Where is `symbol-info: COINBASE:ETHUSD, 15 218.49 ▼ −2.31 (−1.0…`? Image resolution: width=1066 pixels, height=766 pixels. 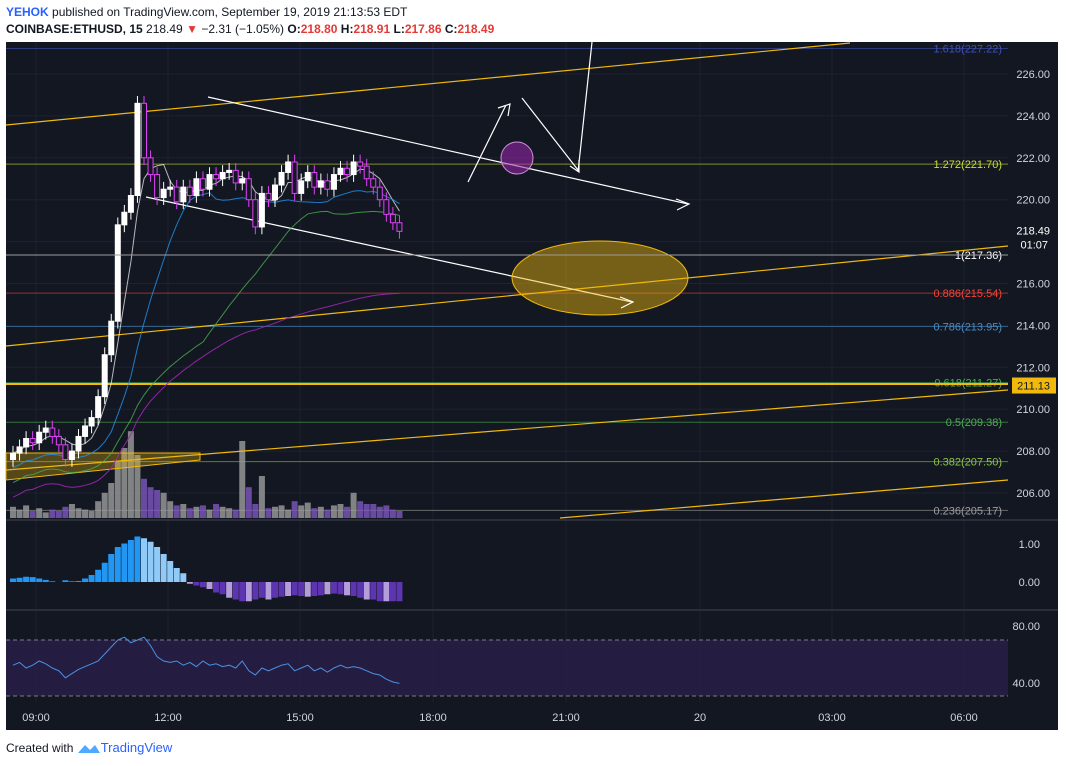 symbol-info: COINBASE:ETHUSD, 15 218.49 ▼ −2.31 (−1.0… is located at coordinates (250, 29).